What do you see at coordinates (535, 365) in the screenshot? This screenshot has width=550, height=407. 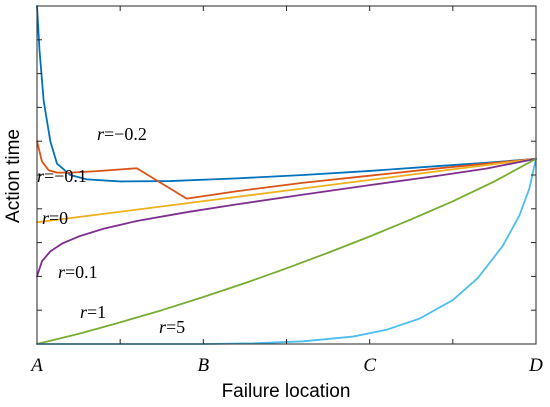 I see `x-tick-label-D: D` at bounding box center [535, 365].